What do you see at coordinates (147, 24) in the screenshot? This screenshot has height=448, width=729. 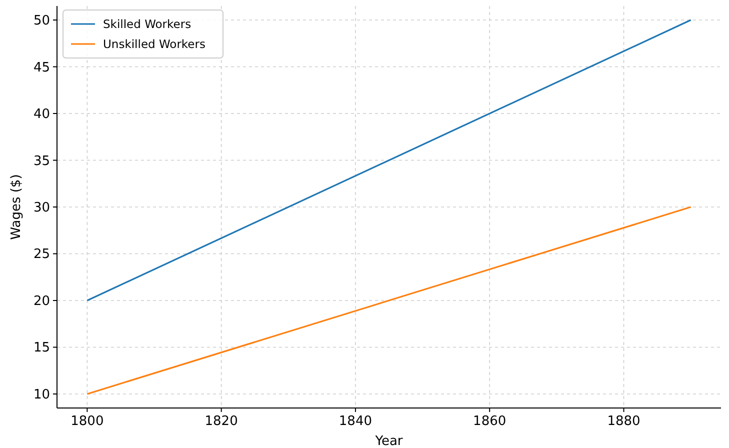 I see `legend-label: Skilled Workers` at bounding box center [147, 24].